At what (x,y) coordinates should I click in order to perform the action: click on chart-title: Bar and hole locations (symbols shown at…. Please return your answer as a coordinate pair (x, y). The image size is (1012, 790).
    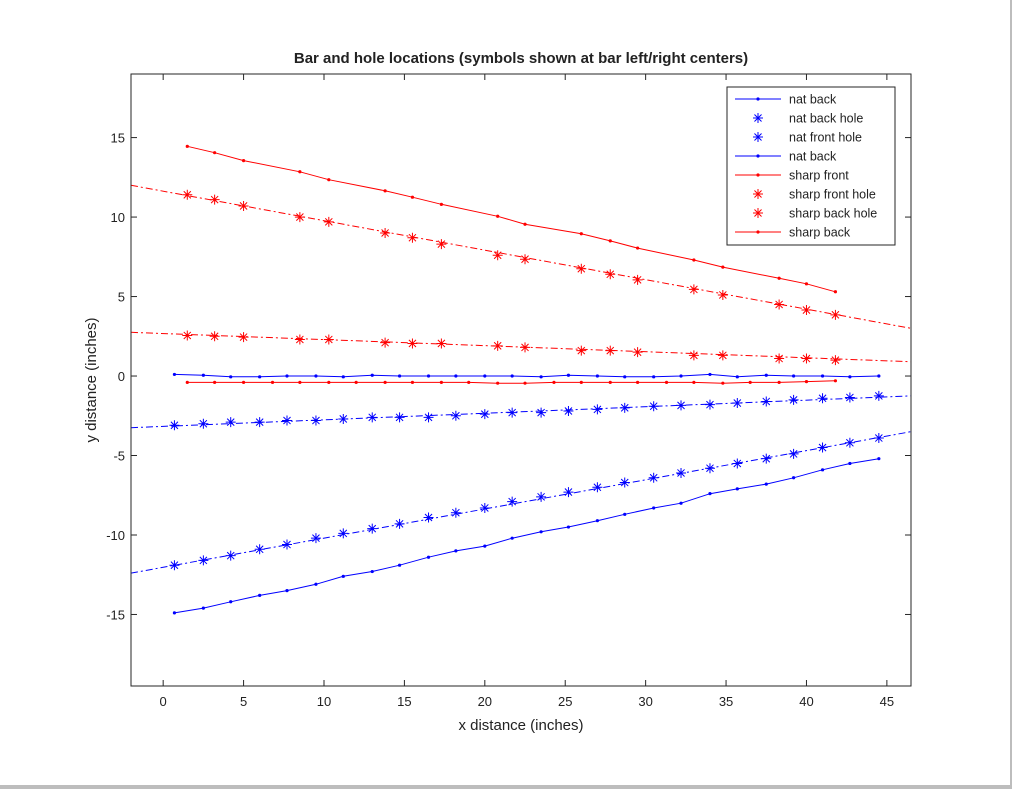
    Looking at the image, I should click on (521, 58).